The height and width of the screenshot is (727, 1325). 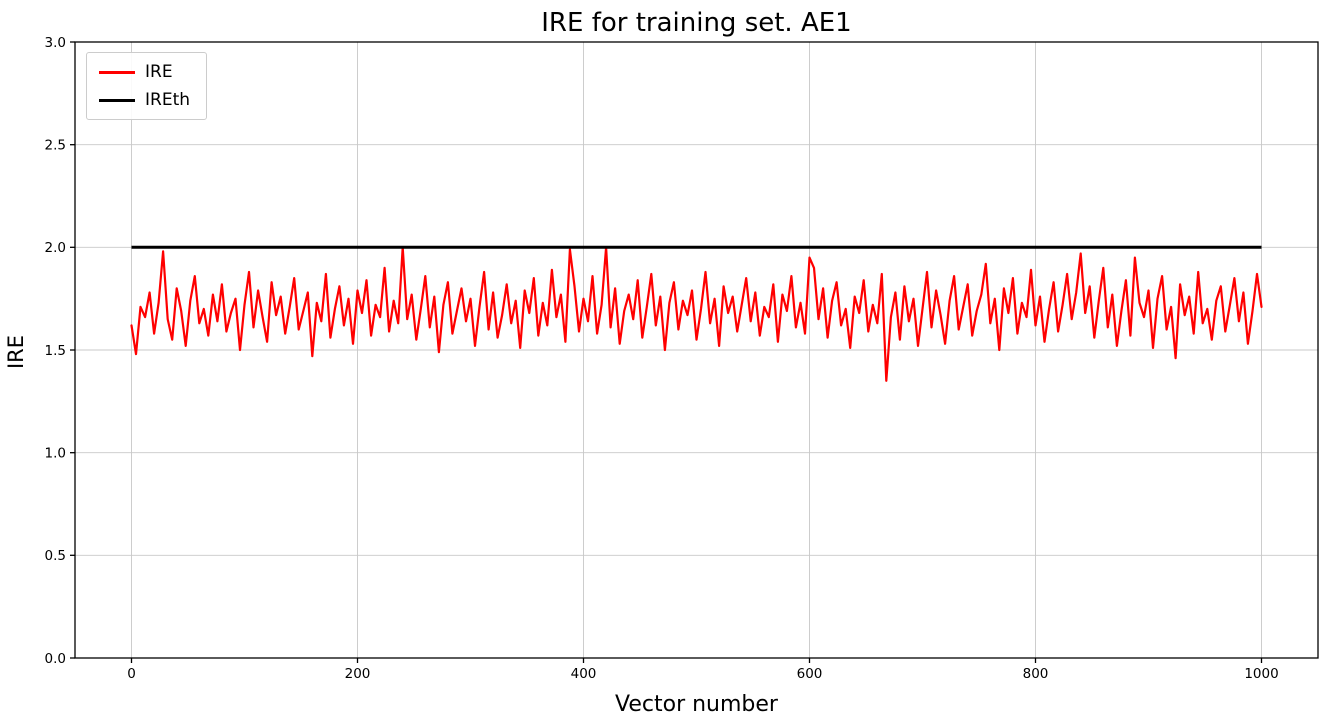 I want to click on y-tick-label: 3.0, so click(x=55, y=43).